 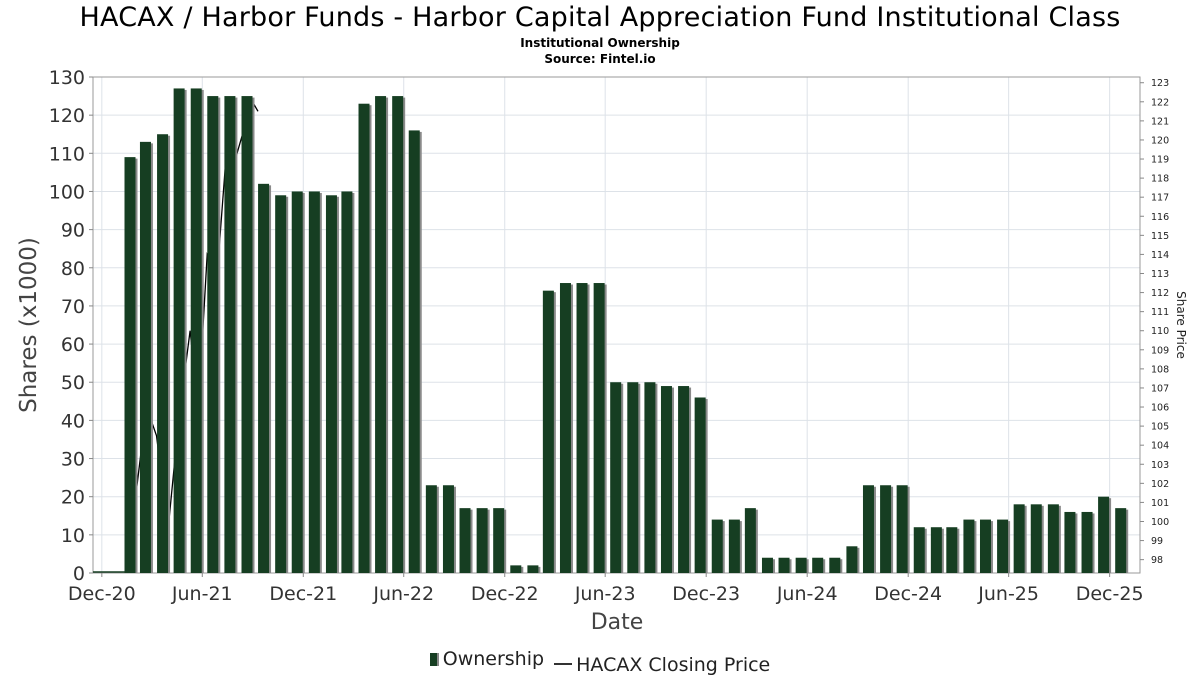 What do you see at coordinates (1160, 408) in the screenshot?
I see `y2-tick-label: 106` at bounding box center [1160, 408].